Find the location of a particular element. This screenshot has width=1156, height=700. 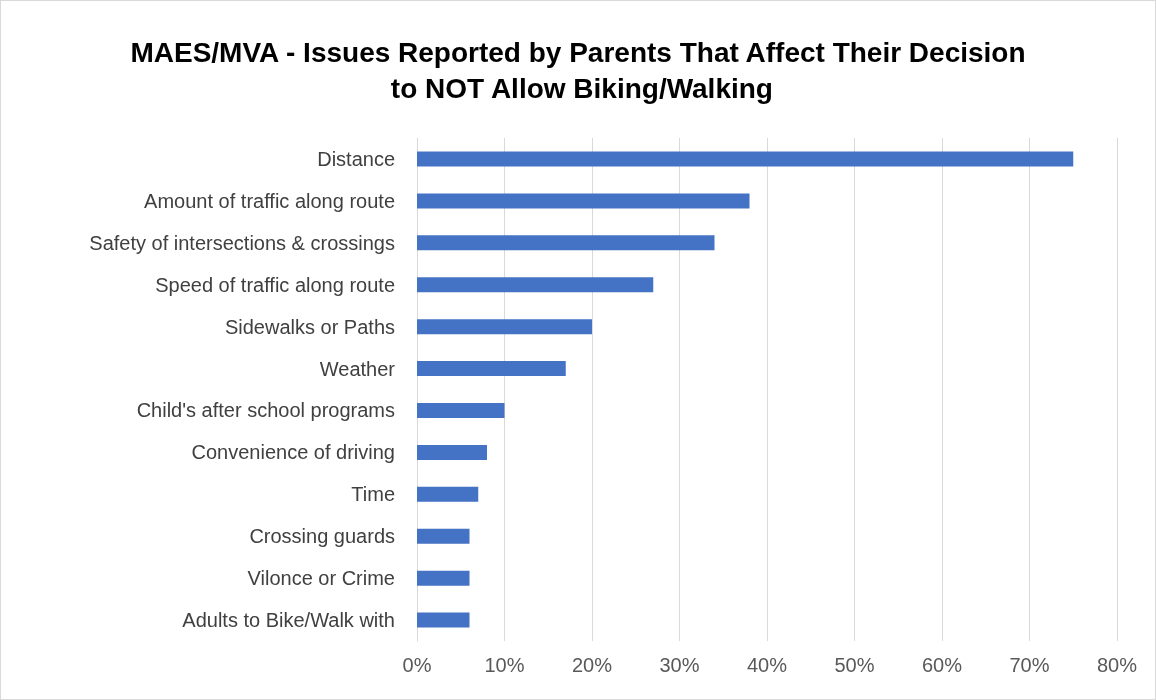

x-tick-label: 0% is located at coordinates (417, 665).